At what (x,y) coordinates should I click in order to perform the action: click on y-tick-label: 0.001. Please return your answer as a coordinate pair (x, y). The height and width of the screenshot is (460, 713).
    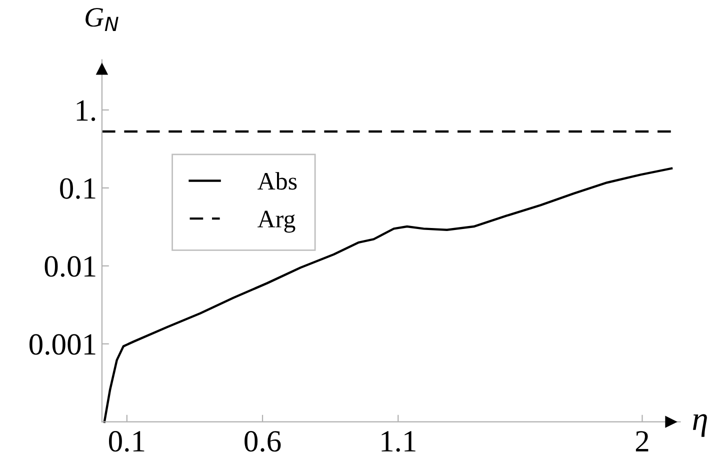
    Looking at the image, I should click on (63, 344).